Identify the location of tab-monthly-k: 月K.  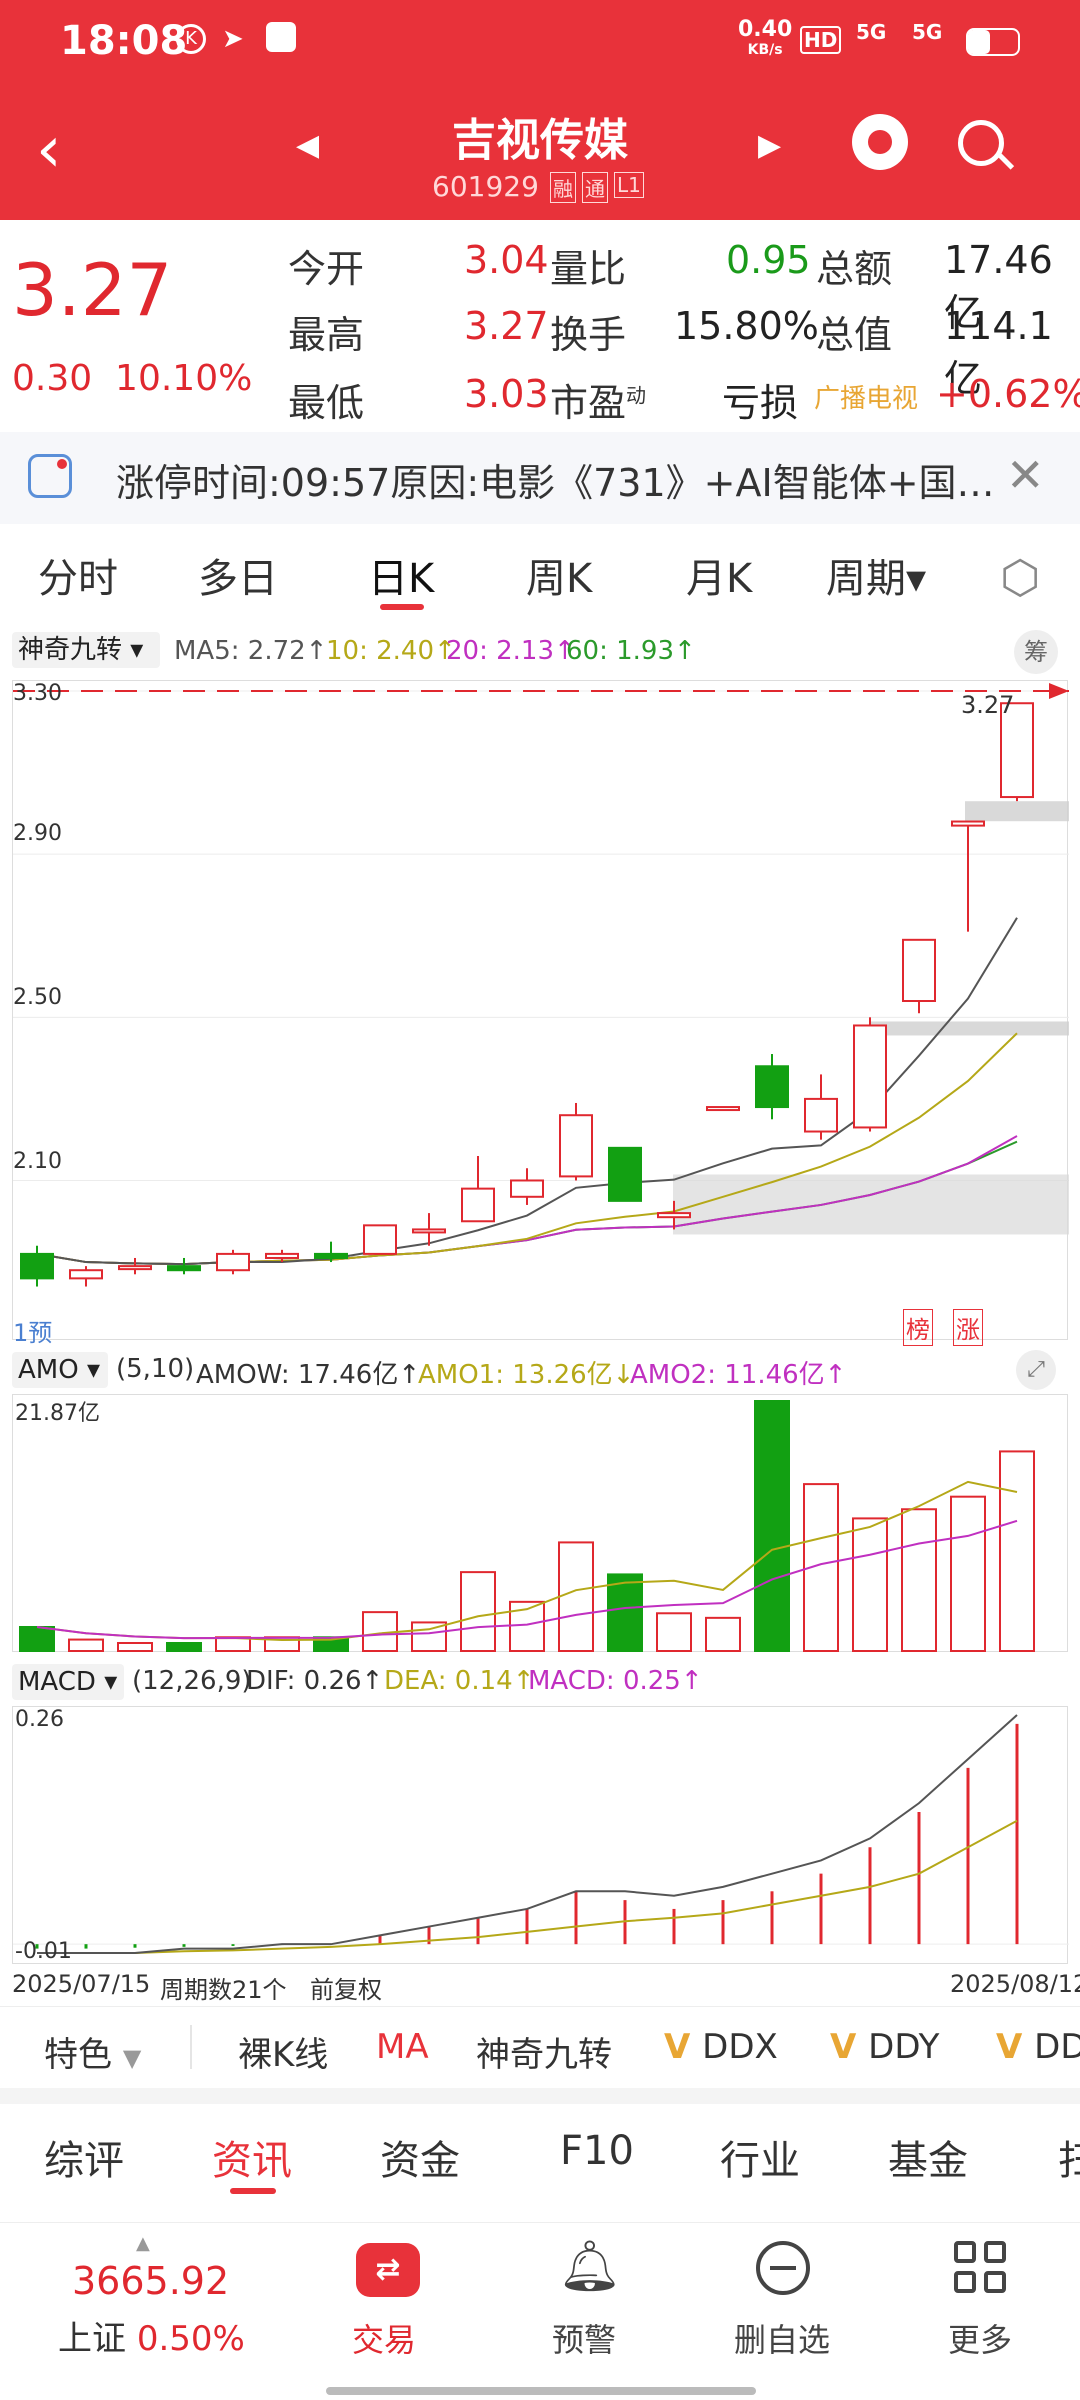
(719, 579).